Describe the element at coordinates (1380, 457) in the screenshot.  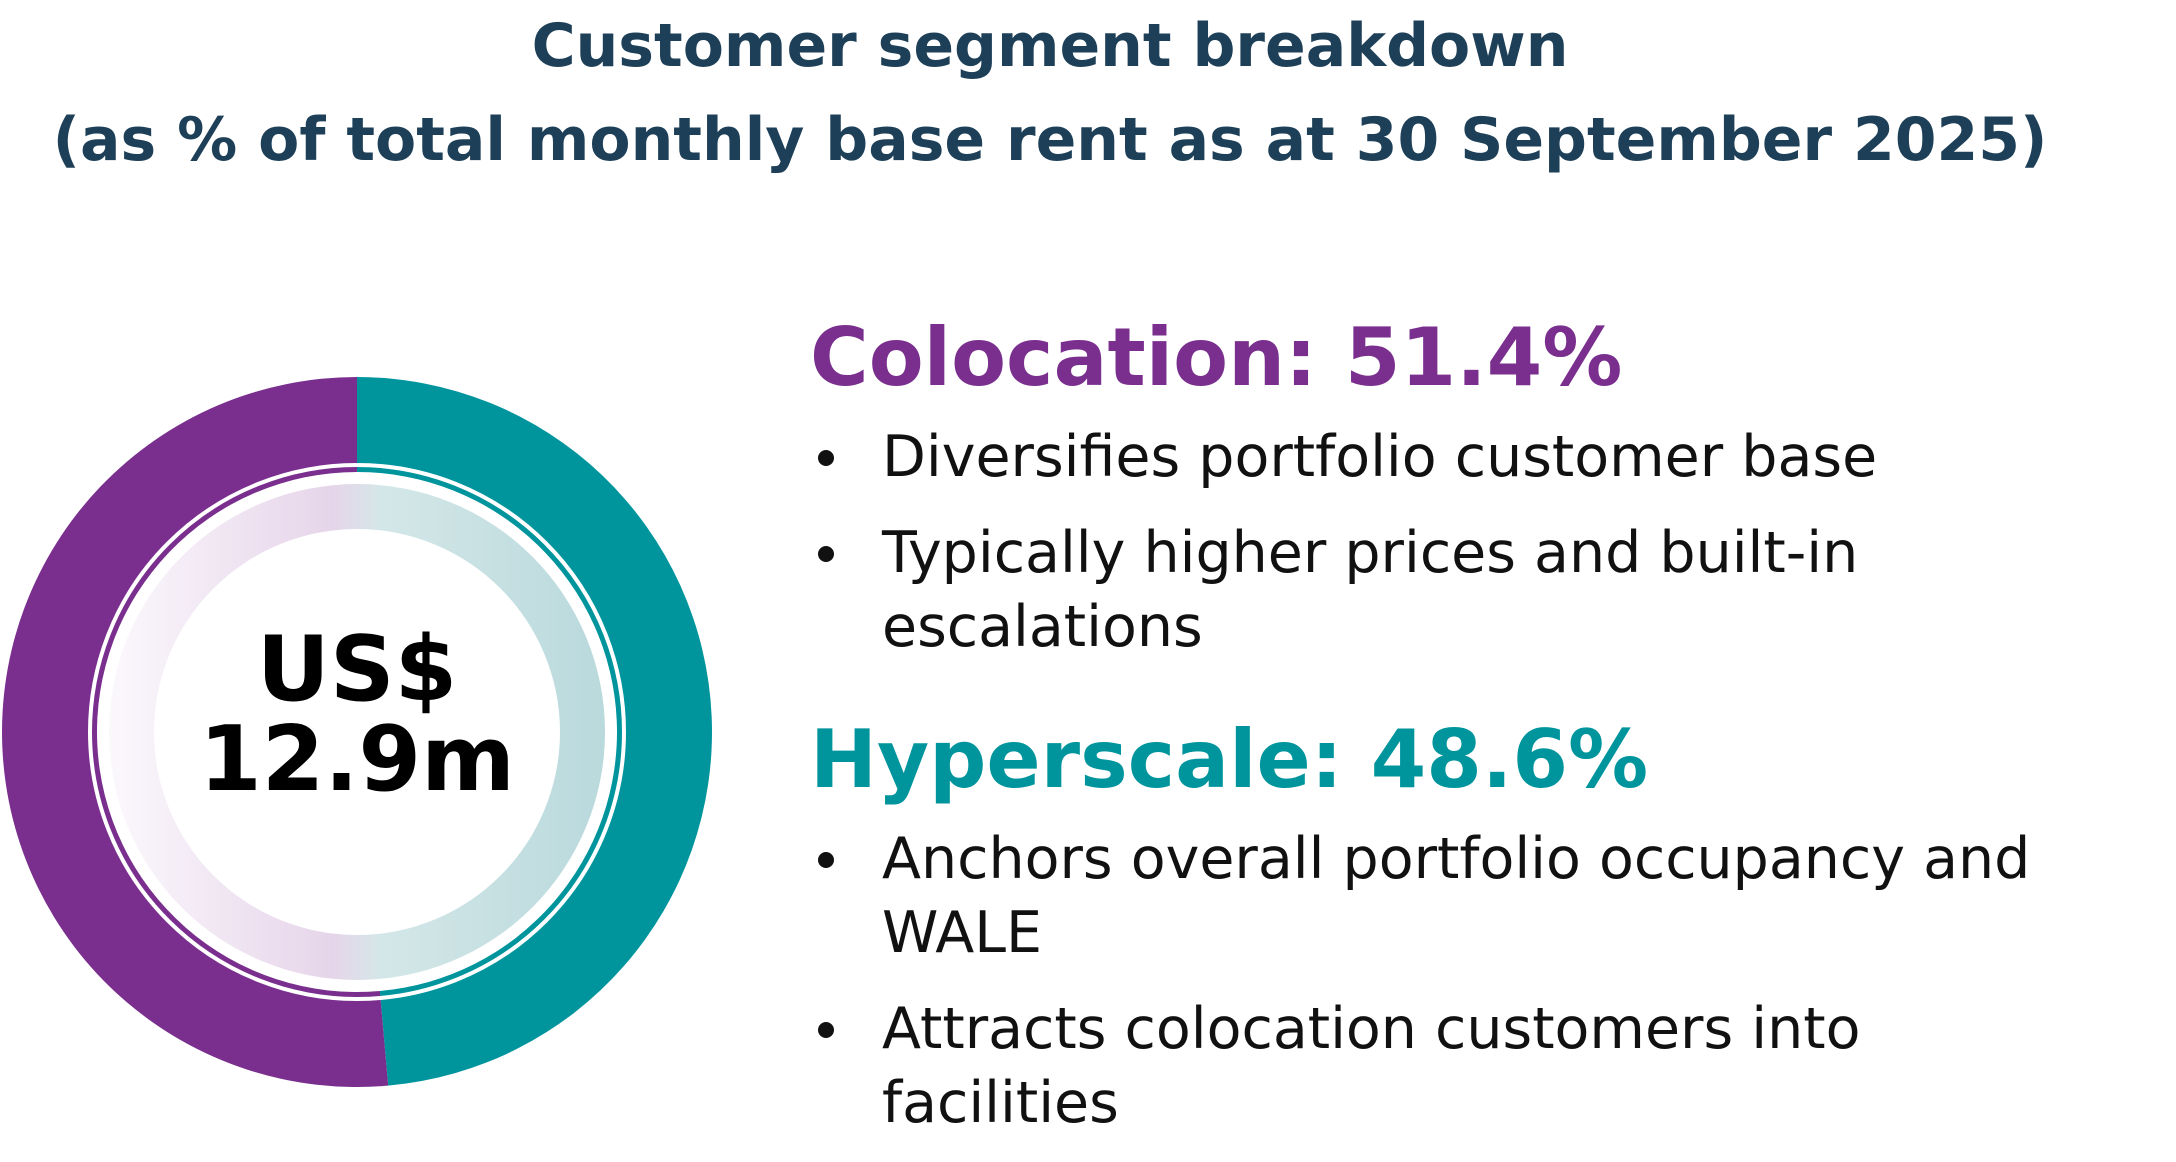
I see `bullet-text: Diversifies portfolio customer base` at that location.